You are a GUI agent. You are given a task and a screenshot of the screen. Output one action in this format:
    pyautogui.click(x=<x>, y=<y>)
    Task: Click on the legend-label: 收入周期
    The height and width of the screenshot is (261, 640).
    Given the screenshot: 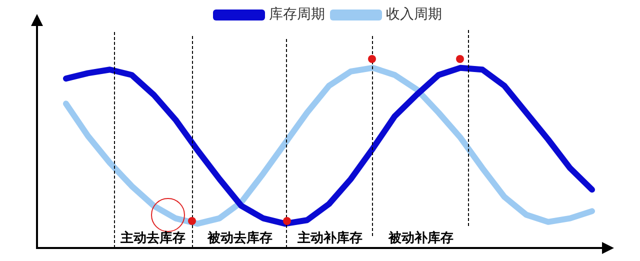 What is the action you would take?
    pyautogui.click(x=414, y=14)
    